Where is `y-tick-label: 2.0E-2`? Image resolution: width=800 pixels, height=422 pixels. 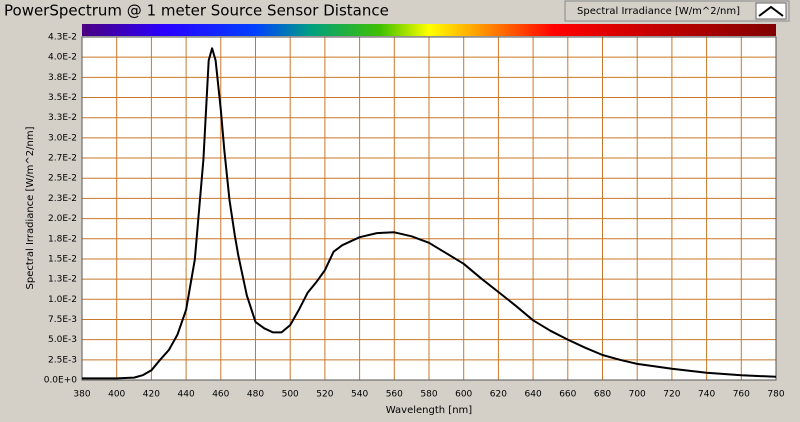 y-tick-label: 2.0E-2 is located at coordinates (62, 219).